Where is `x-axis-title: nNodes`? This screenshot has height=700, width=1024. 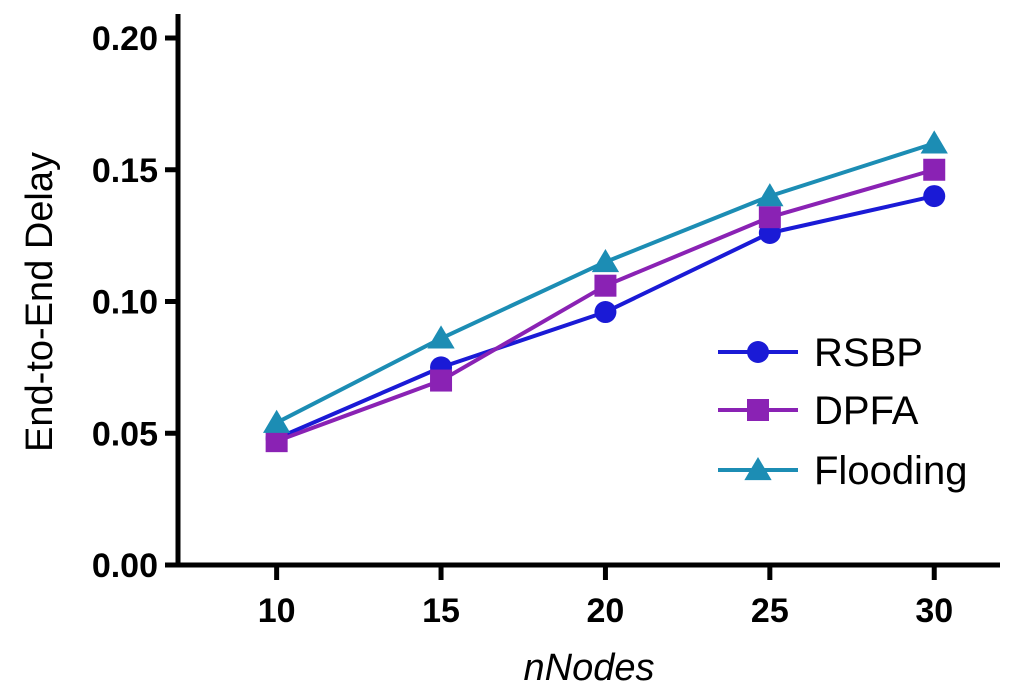
x-axis-title: nNodes is located at coordinates (589, 668).